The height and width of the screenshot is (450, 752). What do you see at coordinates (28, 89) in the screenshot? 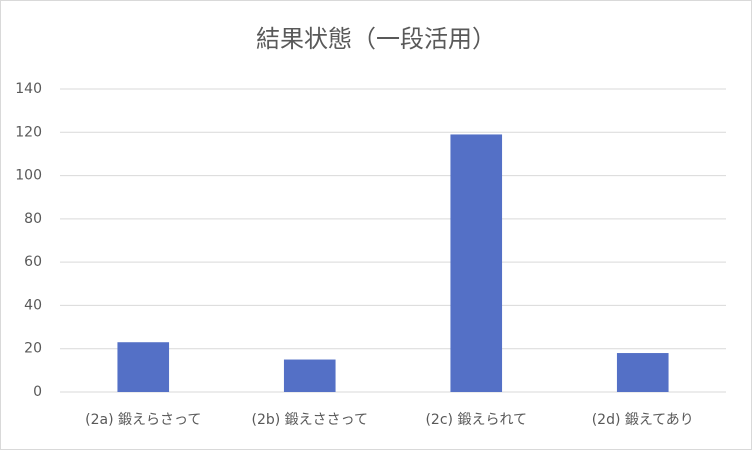
I see `y-tick-label: 140` at bounding box center [28, 89].